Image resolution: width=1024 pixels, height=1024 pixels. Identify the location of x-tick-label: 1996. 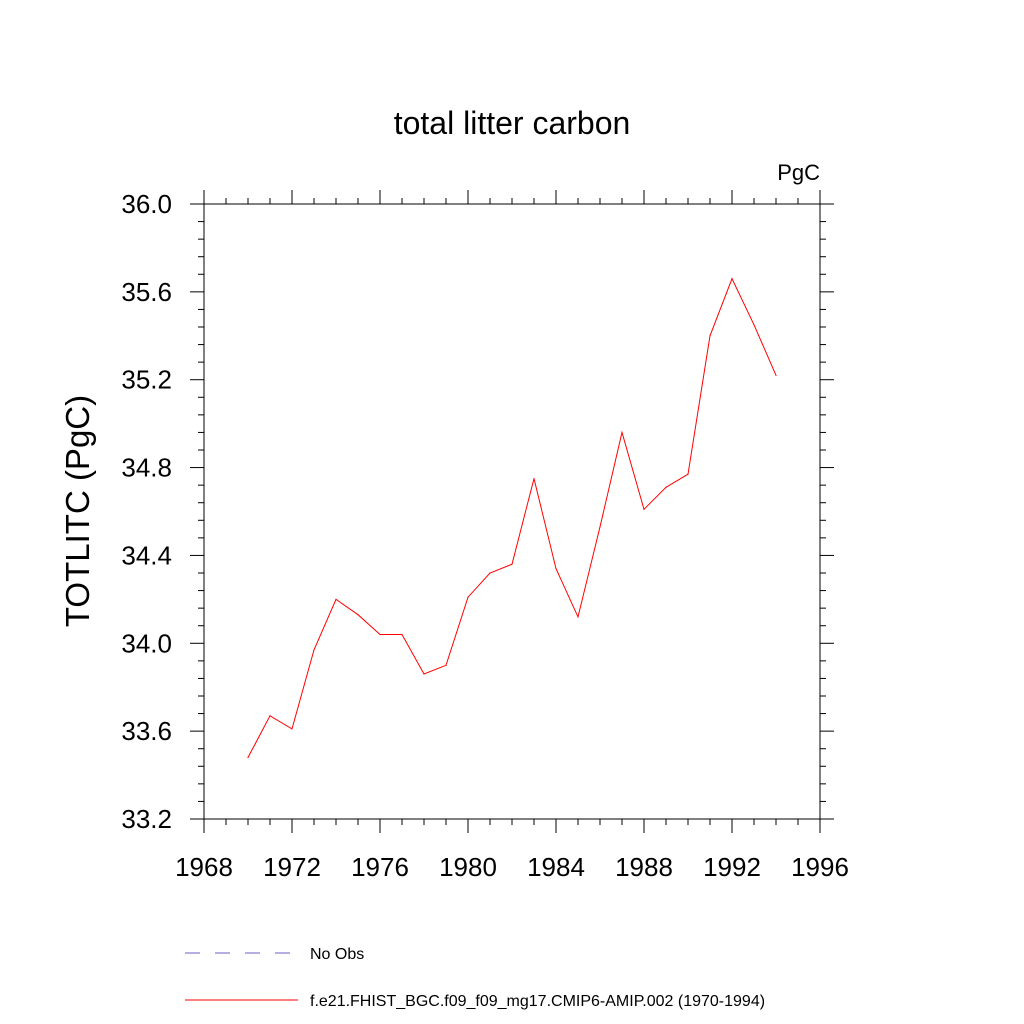
(820, 867).